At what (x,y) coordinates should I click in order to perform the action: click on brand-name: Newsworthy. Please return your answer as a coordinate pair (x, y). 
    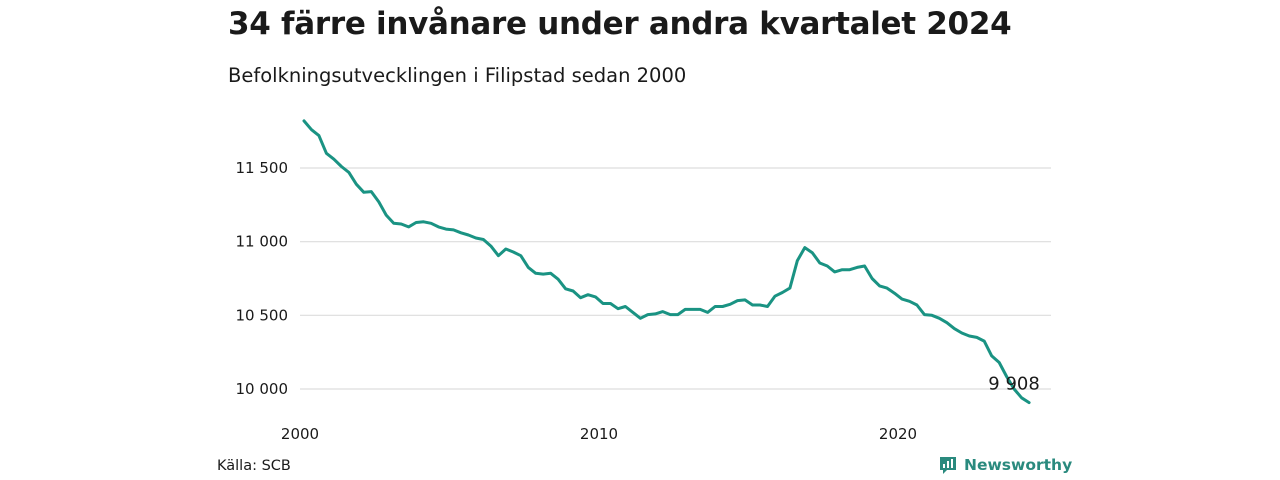
    Looking at the image, I should click on (1018, 465).